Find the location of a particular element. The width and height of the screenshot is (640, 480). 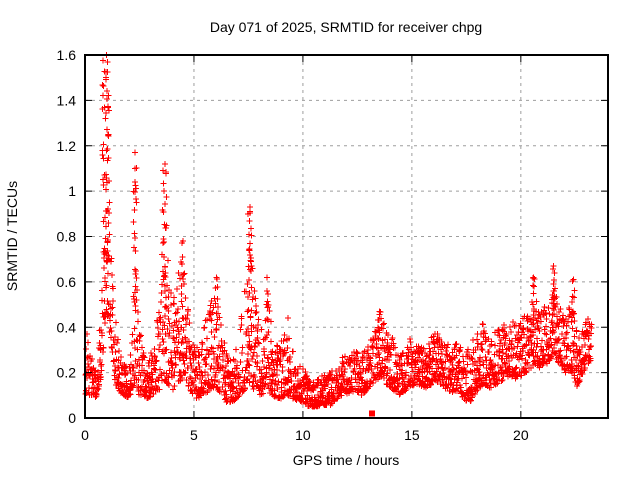

y-tick-label: 1 is located at coordinates (72, 191).